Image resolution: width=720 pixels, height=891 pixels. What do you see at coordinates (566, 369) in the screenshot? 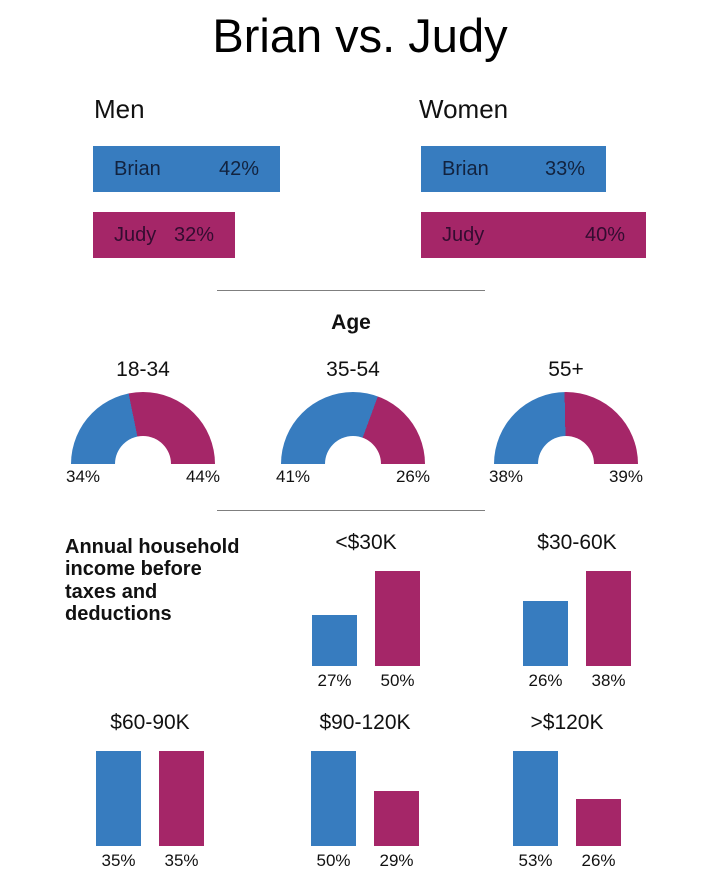
I see `age-category-label: 55+` at bounding box center [566, 369].